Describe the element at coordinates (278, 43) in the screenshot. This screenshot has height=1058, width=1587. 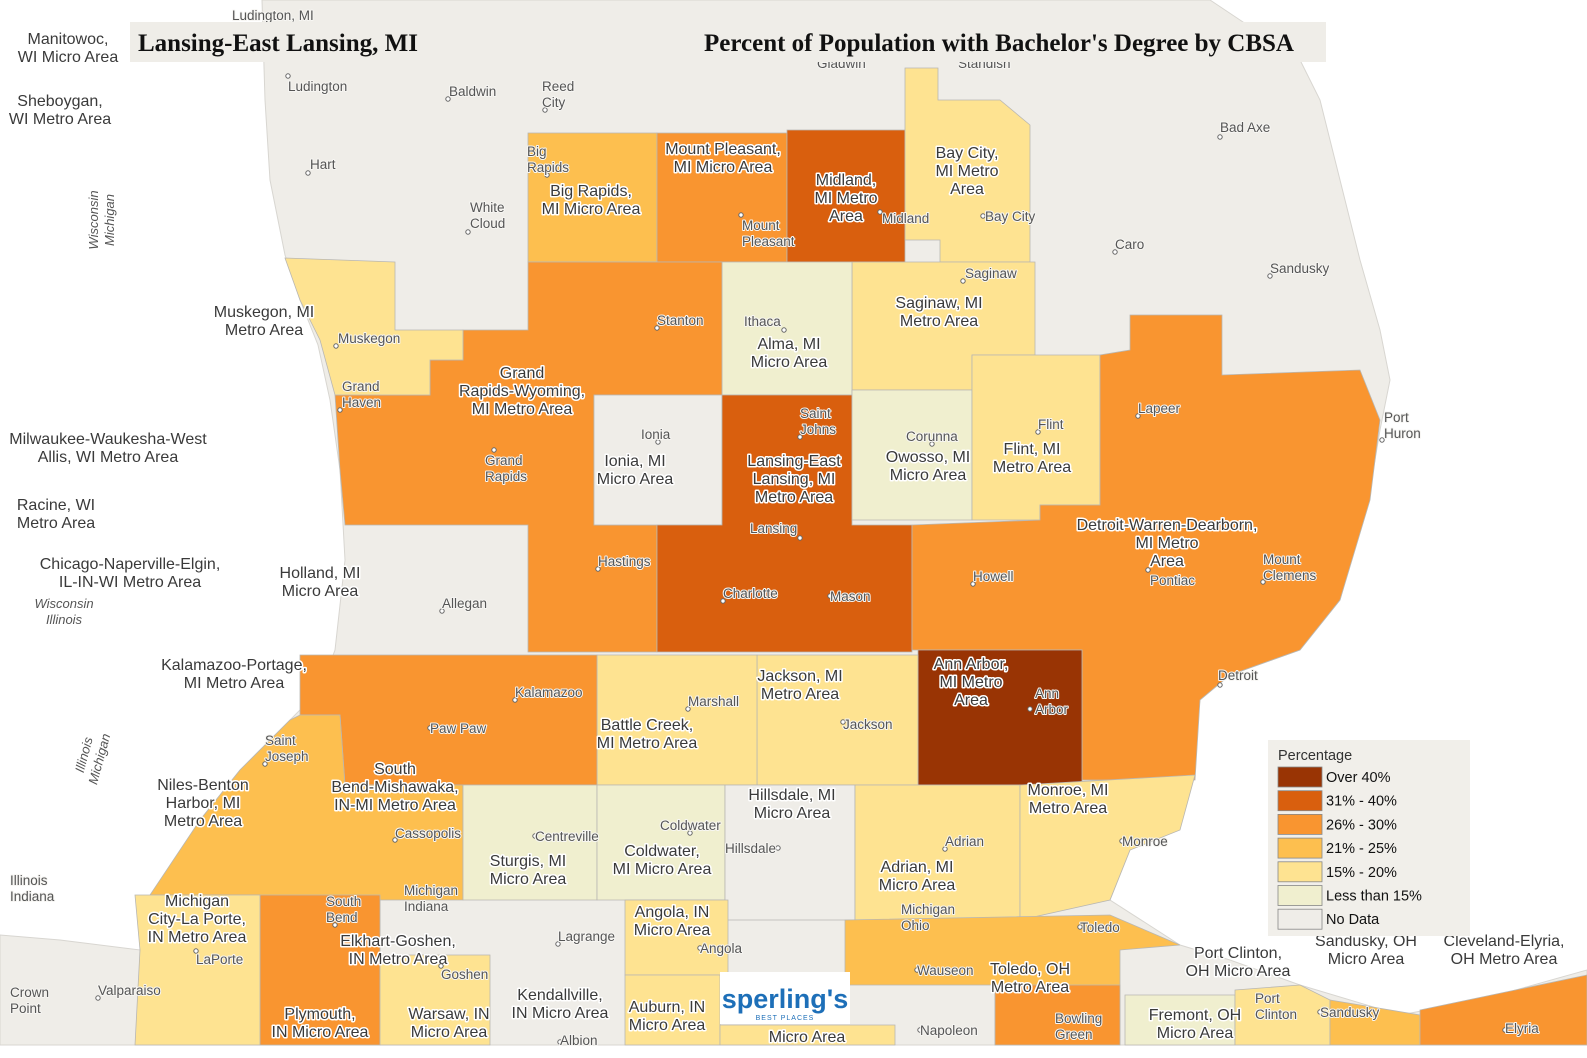
I see `left-title: Lansing-East Lansing, MI` at that location.